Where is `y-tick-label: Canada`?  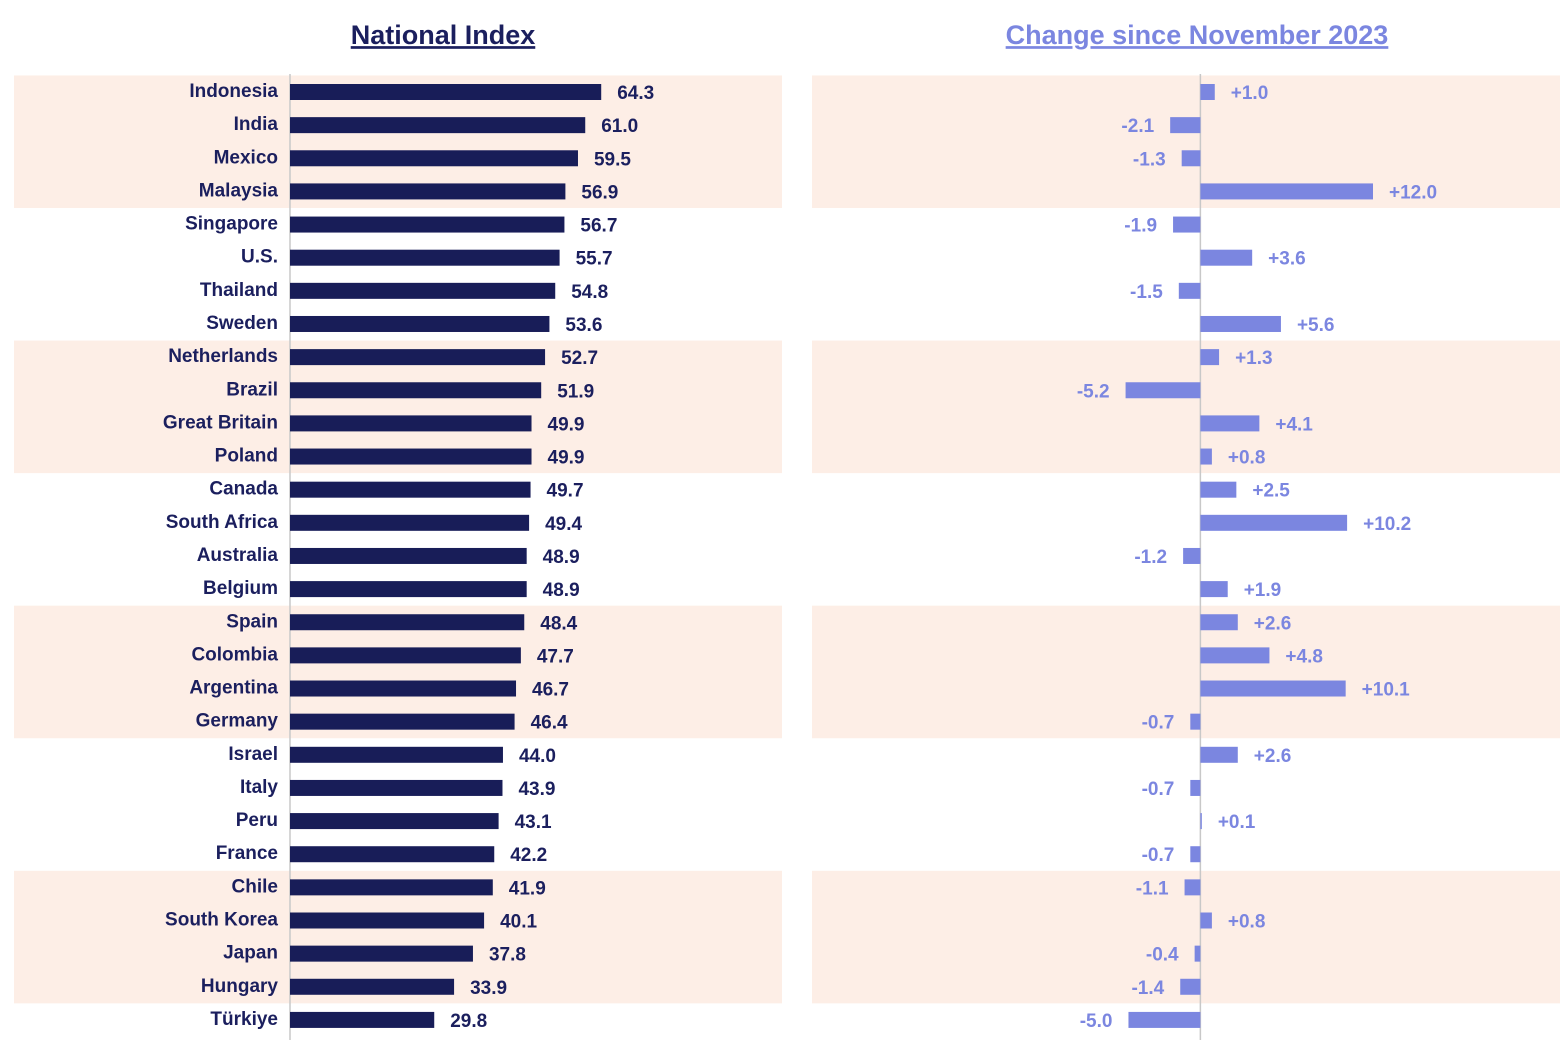
y-tick-label: Canada is located at coordinates (243, 489).